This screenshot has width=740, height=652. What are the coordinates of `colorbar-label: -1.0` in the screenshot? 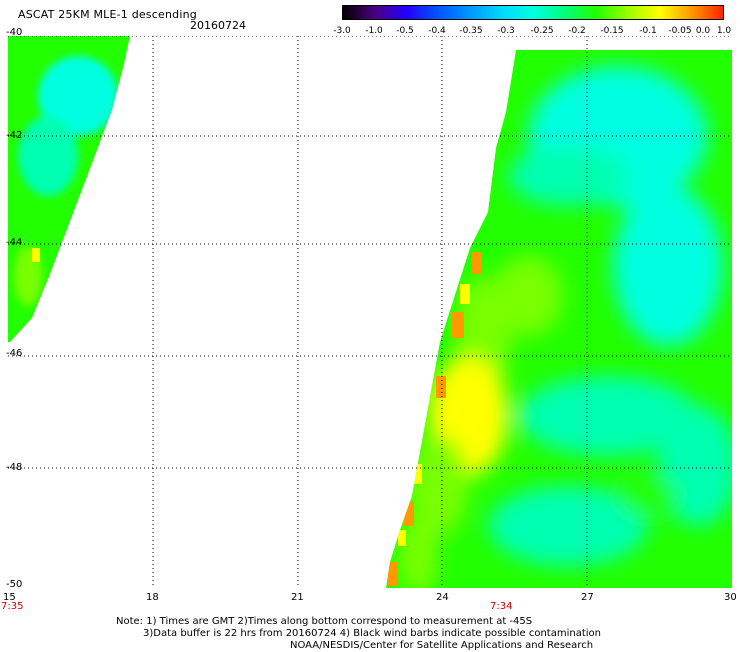 It's located at (374, 31).